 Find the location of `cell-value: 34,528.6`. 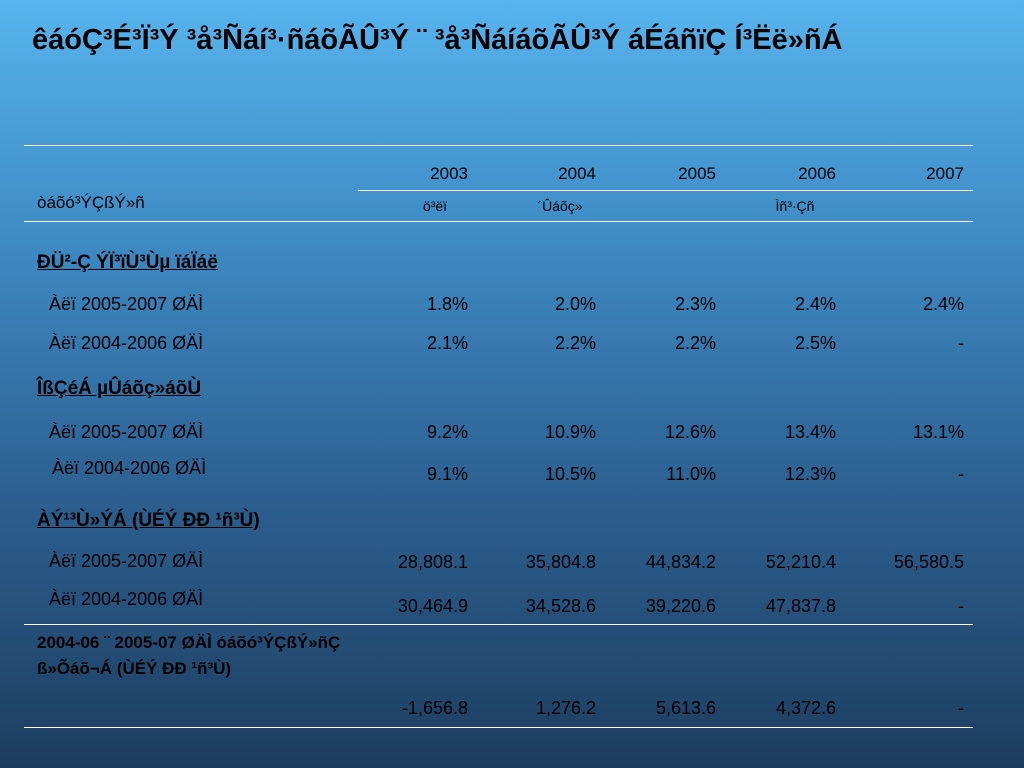

cell-value: 34,528.6 is located at coordinates (560, 606).